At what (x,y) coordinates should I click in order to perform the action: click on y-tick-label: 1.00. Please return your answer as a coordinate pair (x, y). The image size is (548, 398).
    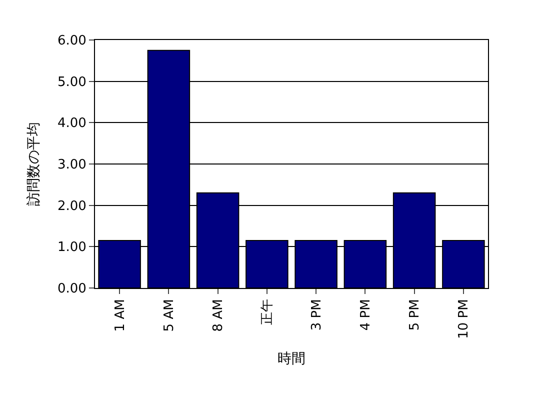
    Looking at the image, I should click on (71, 248).